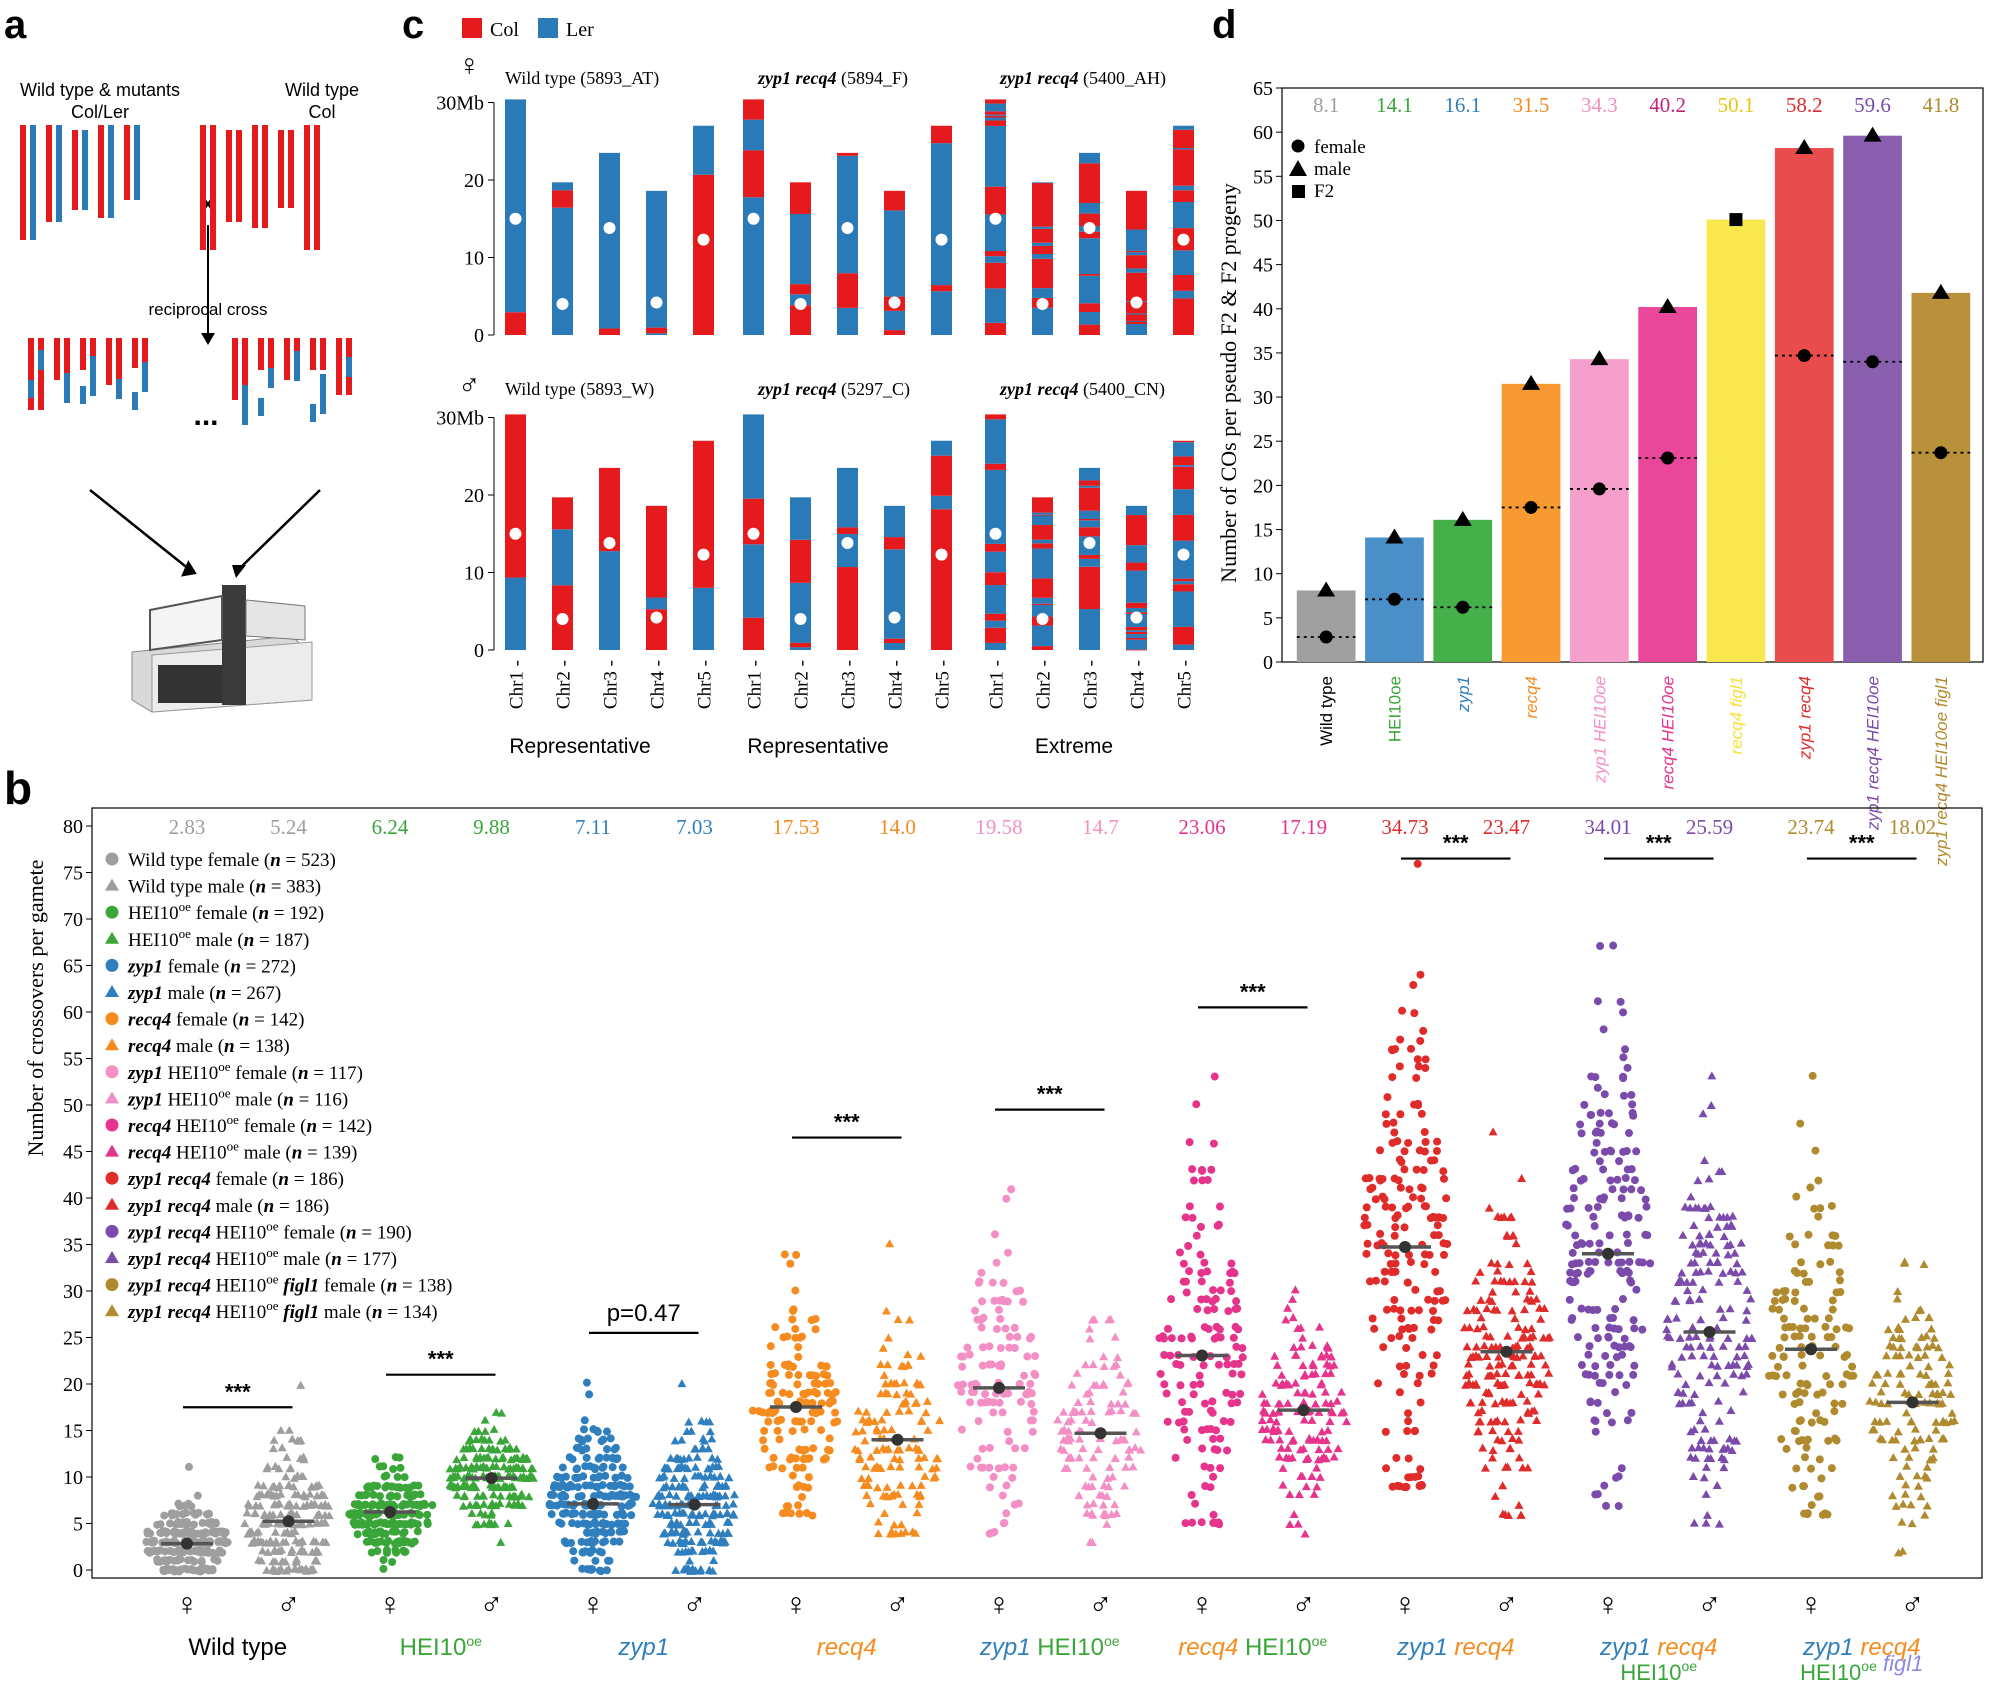 This screenshot has height=1684, width=1990. I want to click on b-legend-female-marker, so click(112, 1019).